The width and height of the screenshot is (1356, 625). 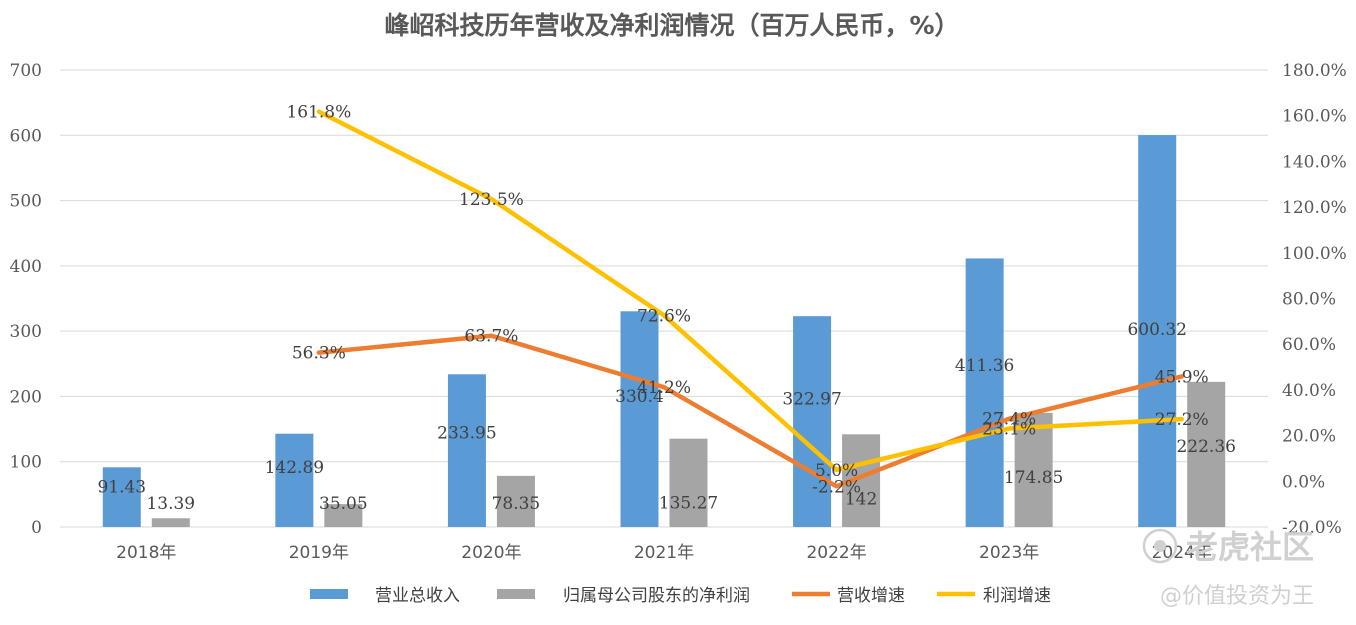 I want to click on legend: 营业总收入 归属母公司股东的净利润 营收增速 利润增速, so click(x=680, y=596).